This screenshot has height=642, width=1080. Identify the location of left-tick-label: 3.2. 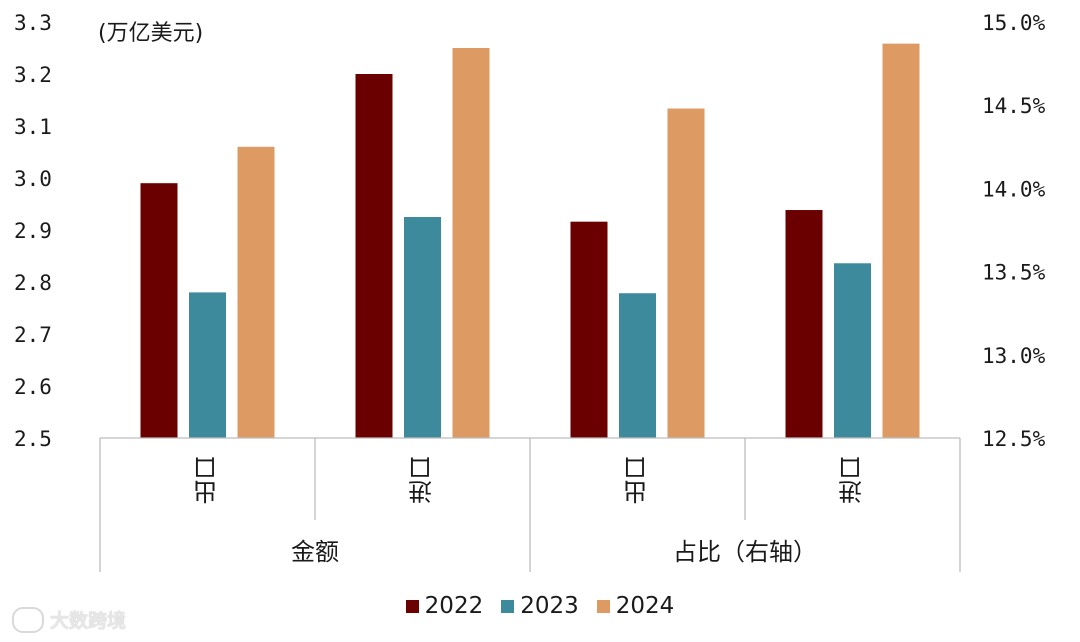
(33, 75).